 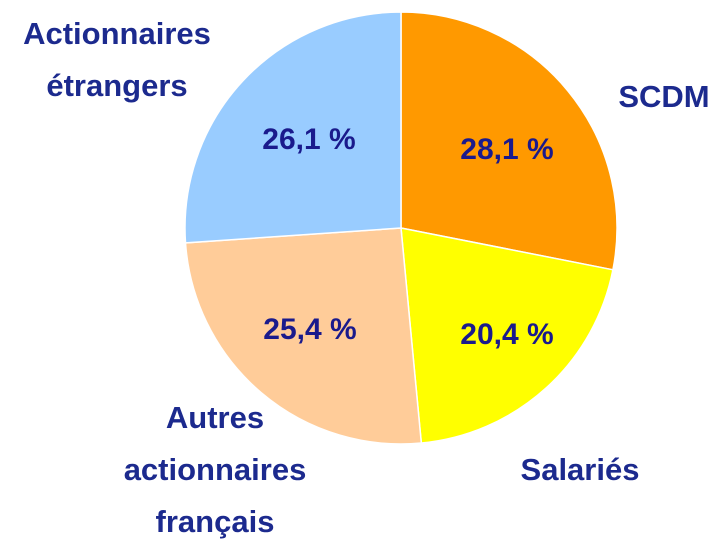 I want to click on category-label: SCDM, so click(x=664, y=96).